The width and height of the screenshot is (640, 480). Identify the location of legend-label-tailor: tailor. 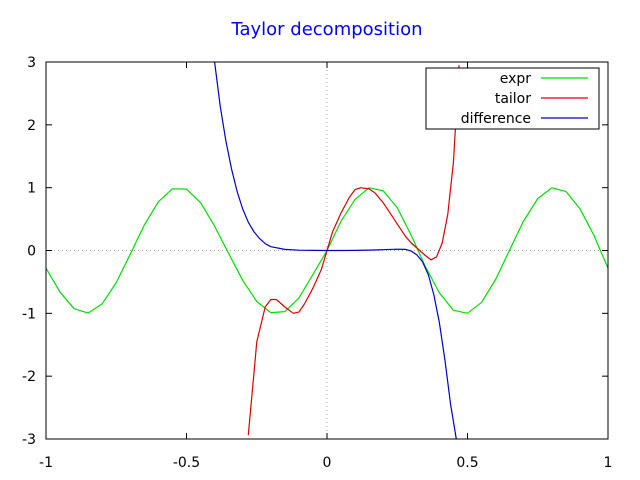
(513, 99).